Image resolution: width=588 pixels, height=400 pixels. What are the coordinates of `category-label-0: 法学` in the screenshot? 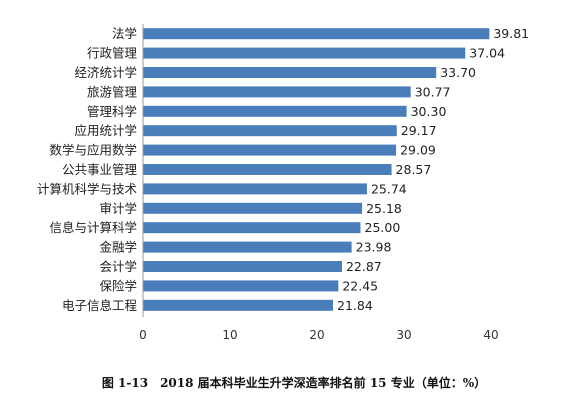 It's located at (124, 33).